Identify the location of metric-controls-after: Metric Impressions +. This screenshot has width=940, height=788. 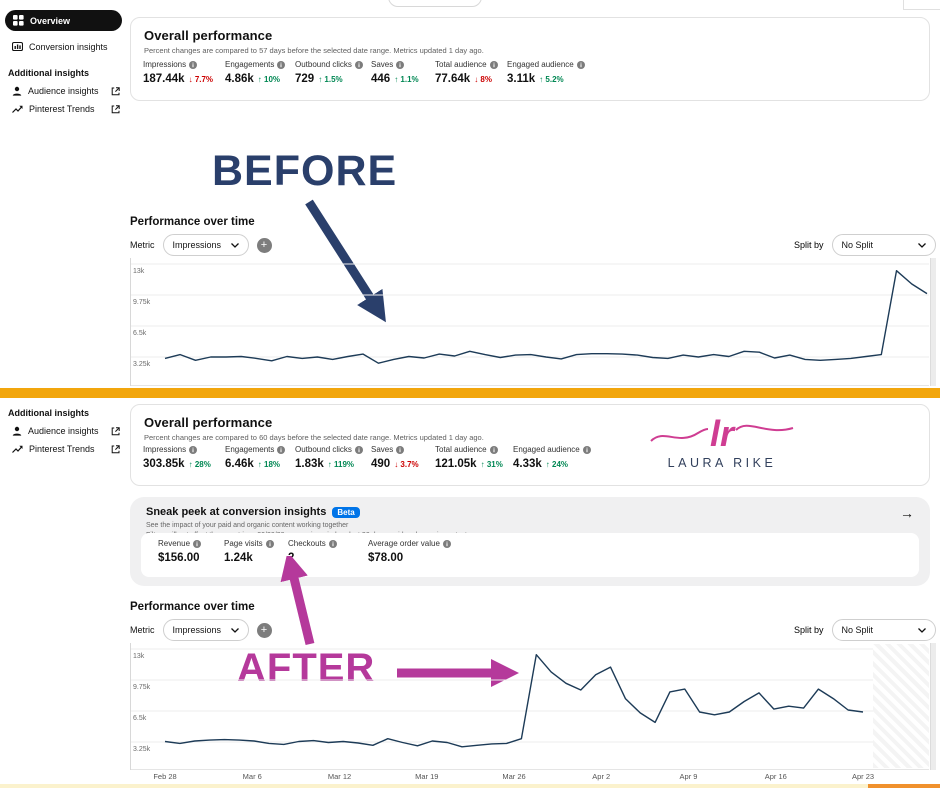
(201, 630).